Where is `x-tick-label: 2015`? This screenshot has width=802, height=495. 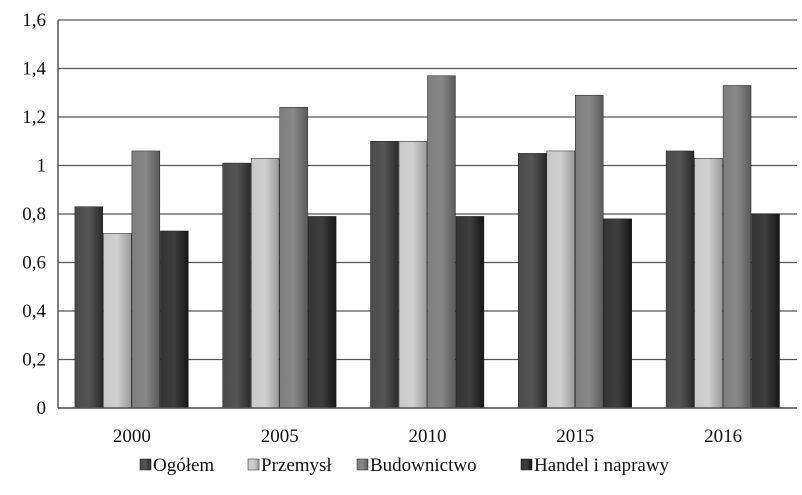 x-tick-label: 2015 is located at coordinates (575, 436).